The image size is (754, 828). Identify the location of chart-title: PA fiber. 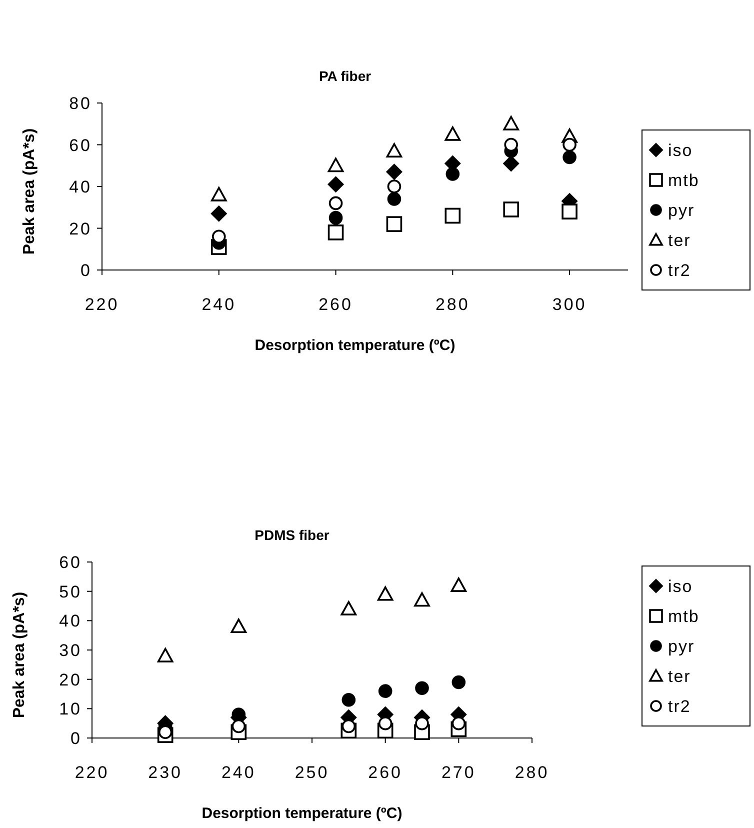
(345, 76).